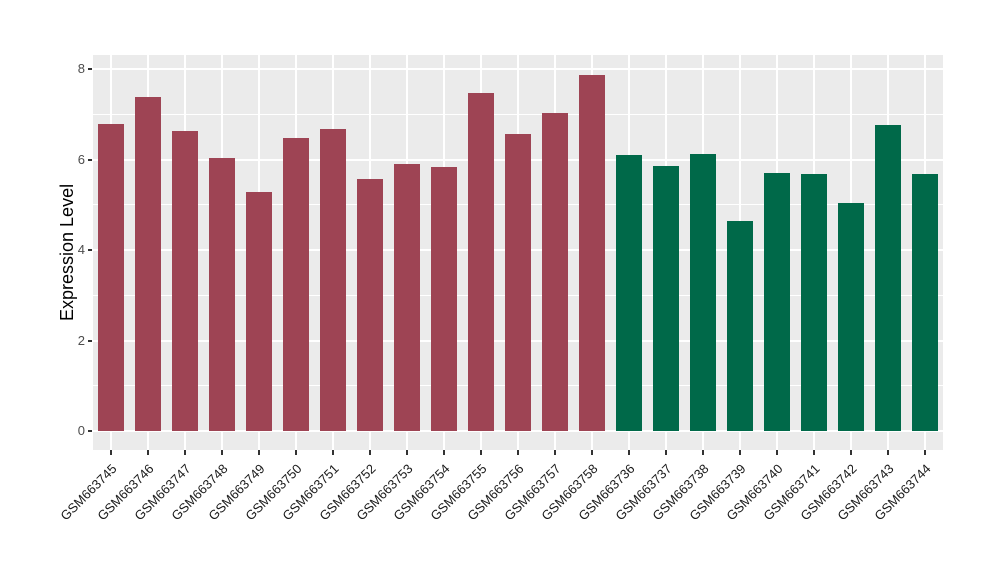  I want to click on y-tick-label: 6, so click(81, 159).